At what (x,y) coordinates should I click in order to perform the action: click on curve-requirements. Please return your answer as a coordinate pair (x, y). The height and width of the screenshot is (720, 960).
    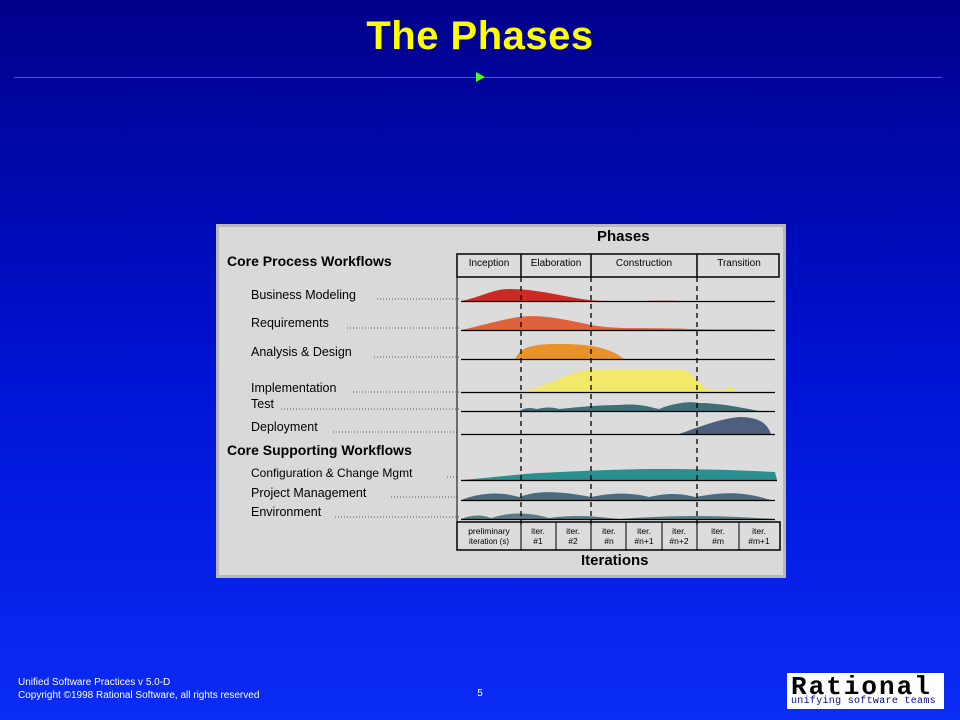
    Looking at the image, I should click on (618, 323).